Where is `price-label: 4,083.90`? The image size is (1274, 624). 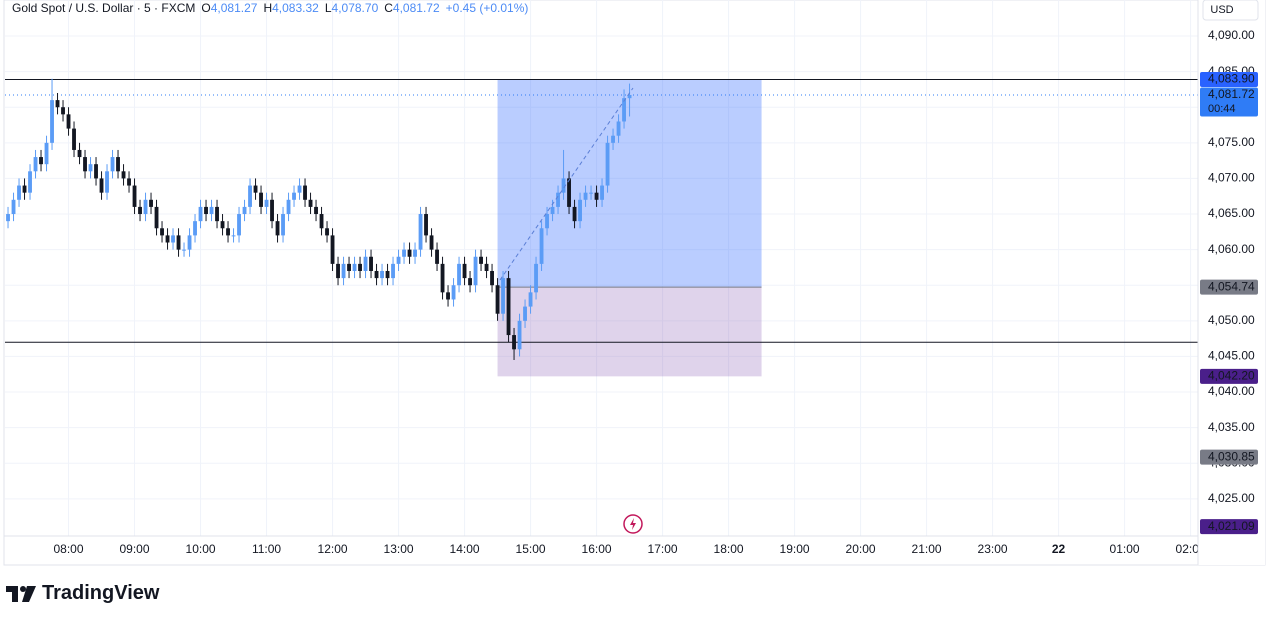
price-label: 4,083.90 is located at coordinates (1231, 79).